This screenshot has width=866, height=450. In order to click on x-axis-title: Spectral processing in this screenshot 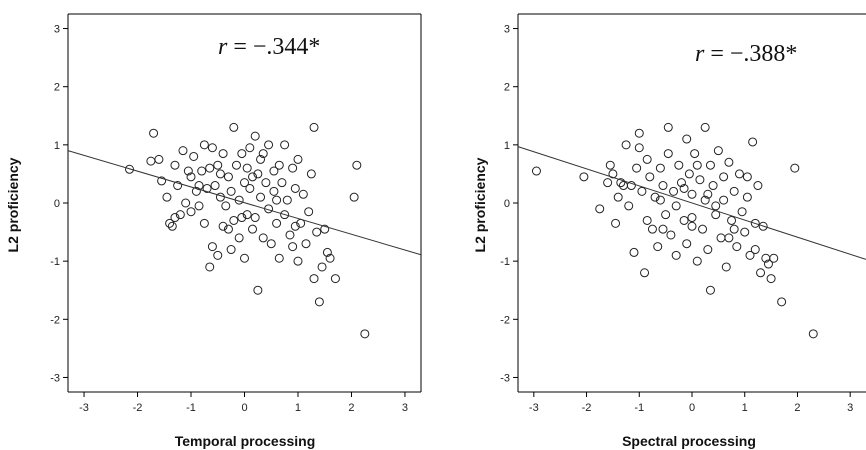, I will do `click(689, 441)`.